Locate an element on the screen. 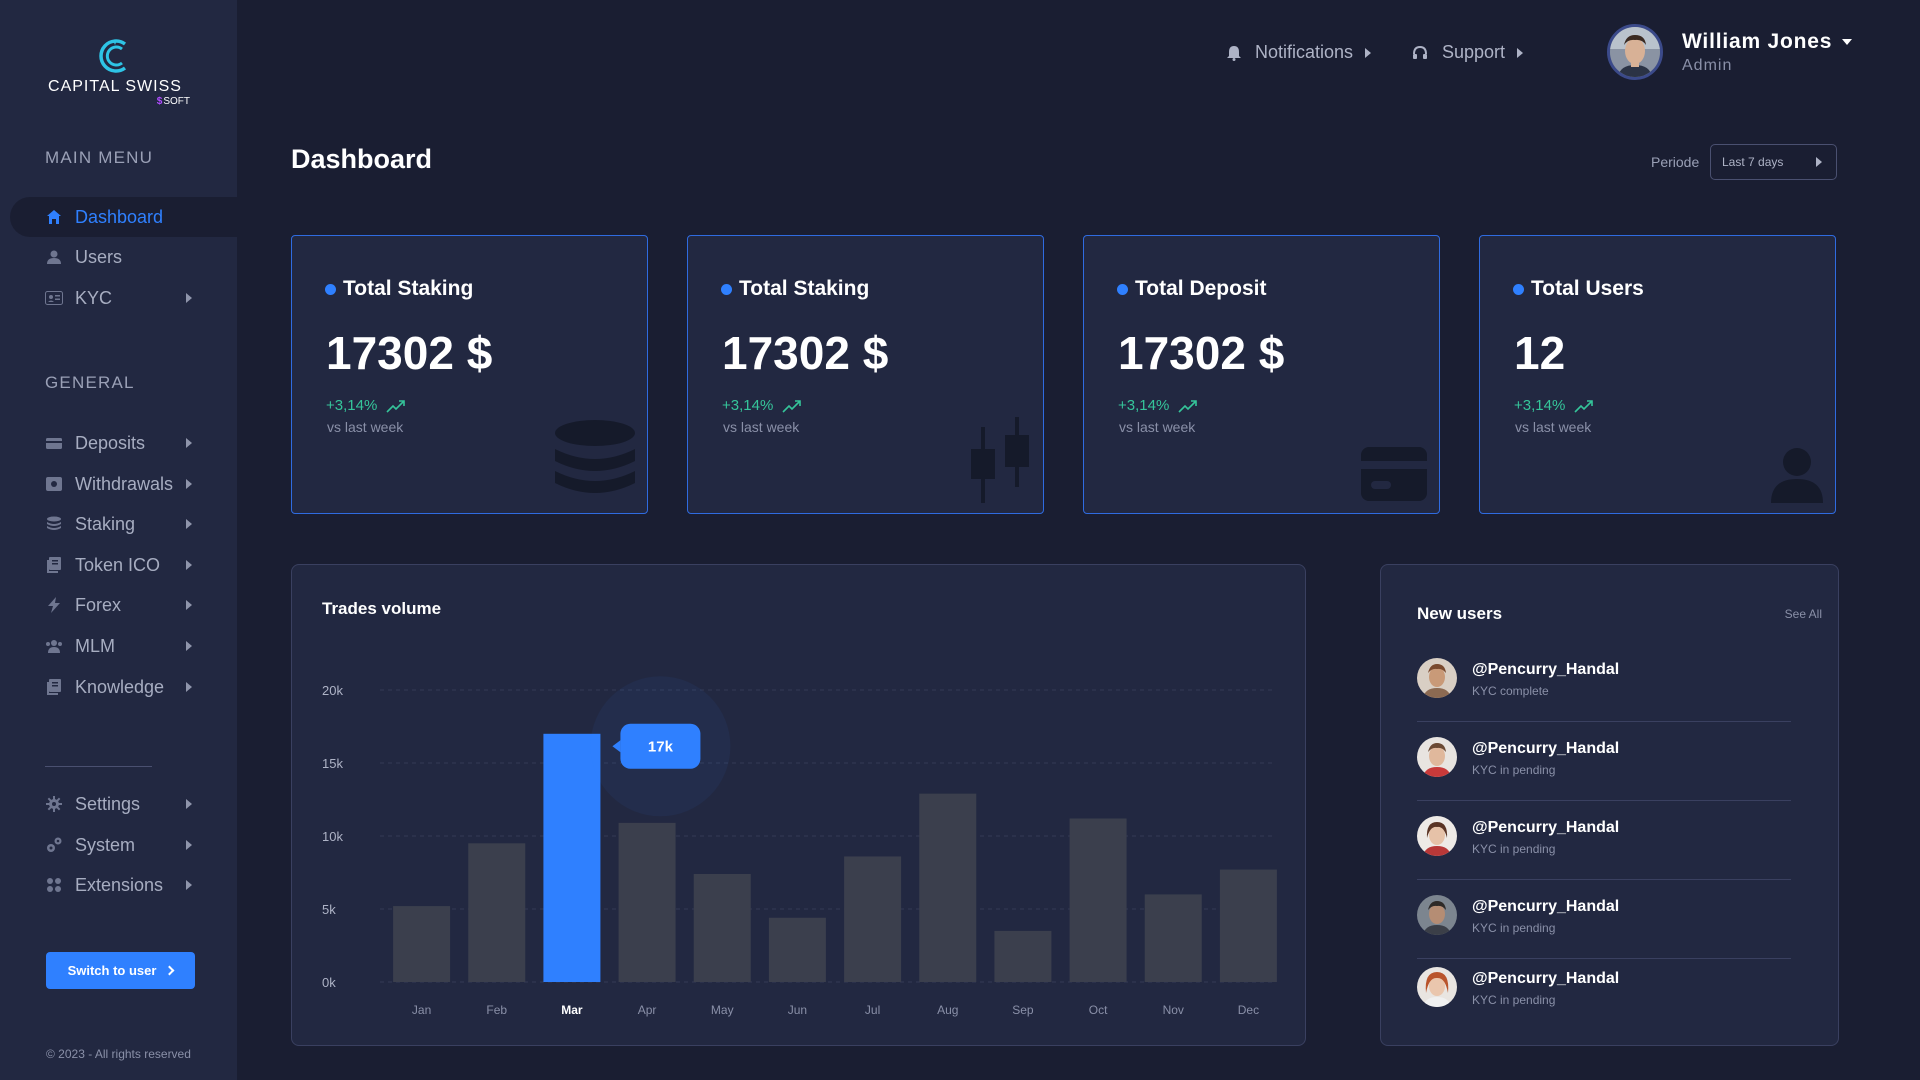 Image resolution: width=1920 pixels, height=1080 pixels. sidebar-item-mlm: MLM is located at coordinates (123, 646).